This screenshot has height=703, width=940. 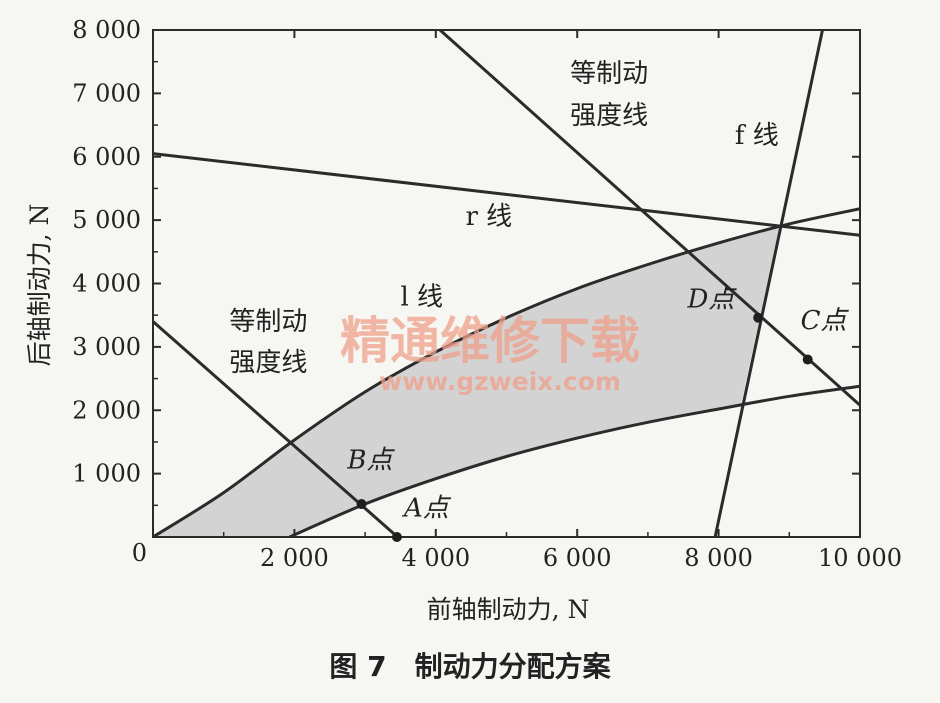 What do you see at coordinates (106, 347) in the screenshot?
I see `y-tick-label: 3 000` at bounding box center [106, 347].